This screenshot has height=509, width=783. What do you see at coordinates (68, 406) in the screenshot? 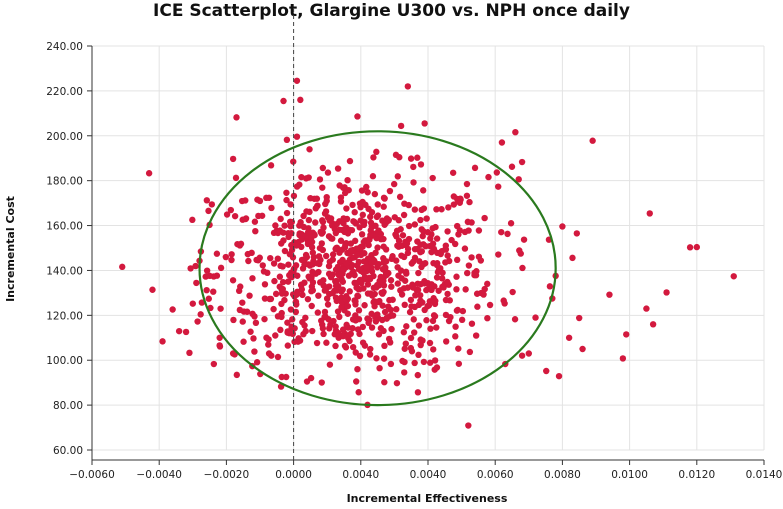
I see `y-tick-label: 80.00` at bounding box center [68, 406].